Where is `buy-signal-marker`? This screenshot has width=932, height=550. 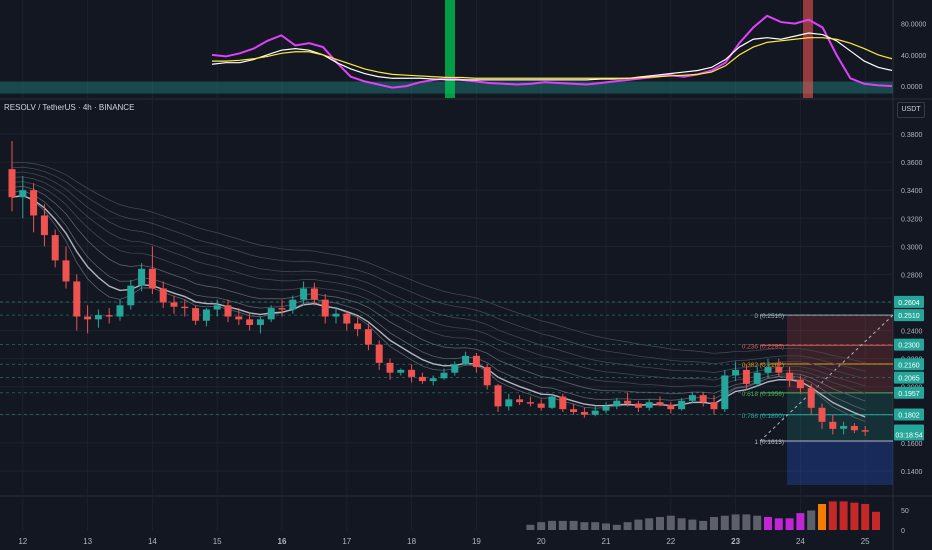
buy-signal-marker is located at coordinates (450, 49).